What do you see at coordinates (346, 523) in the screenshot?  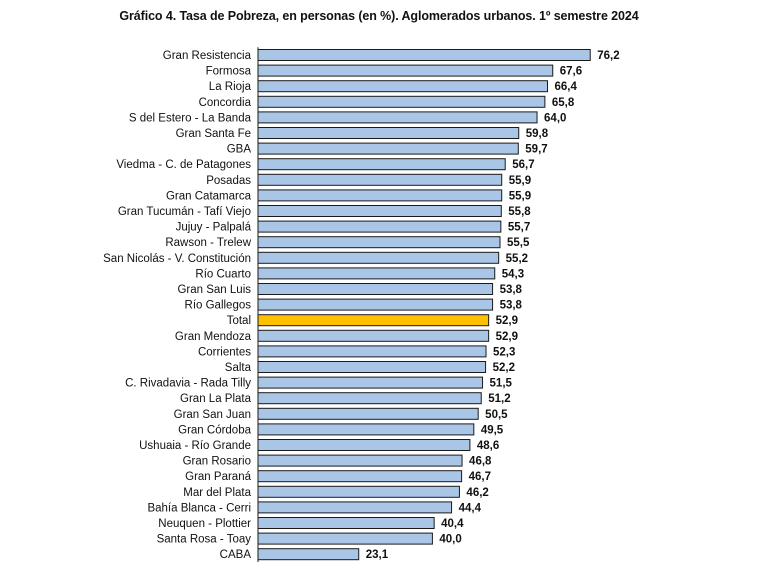 I see `bar-neuquen-plottier` at bounding box center [346, 523].